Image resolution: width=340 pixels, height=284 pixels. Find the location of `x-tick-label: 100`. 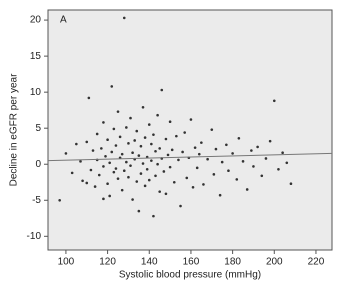

x-tick-label: 100 is located at coordinates (66, 262).